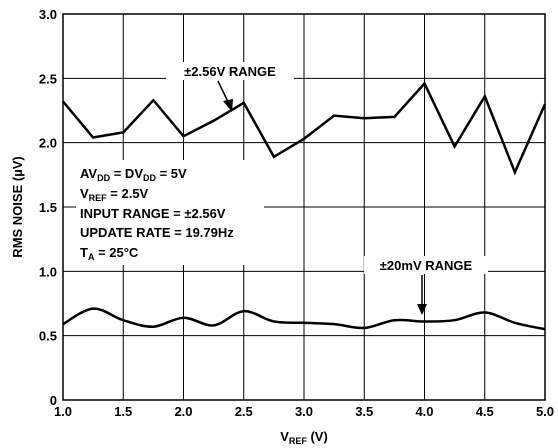 The width and height of the screenshot is (558, 448). What do you see at coordinates (364, 411) in the screenshot?
I see `x-tick-label-5: 3.5` at bounding box center [364, 411].